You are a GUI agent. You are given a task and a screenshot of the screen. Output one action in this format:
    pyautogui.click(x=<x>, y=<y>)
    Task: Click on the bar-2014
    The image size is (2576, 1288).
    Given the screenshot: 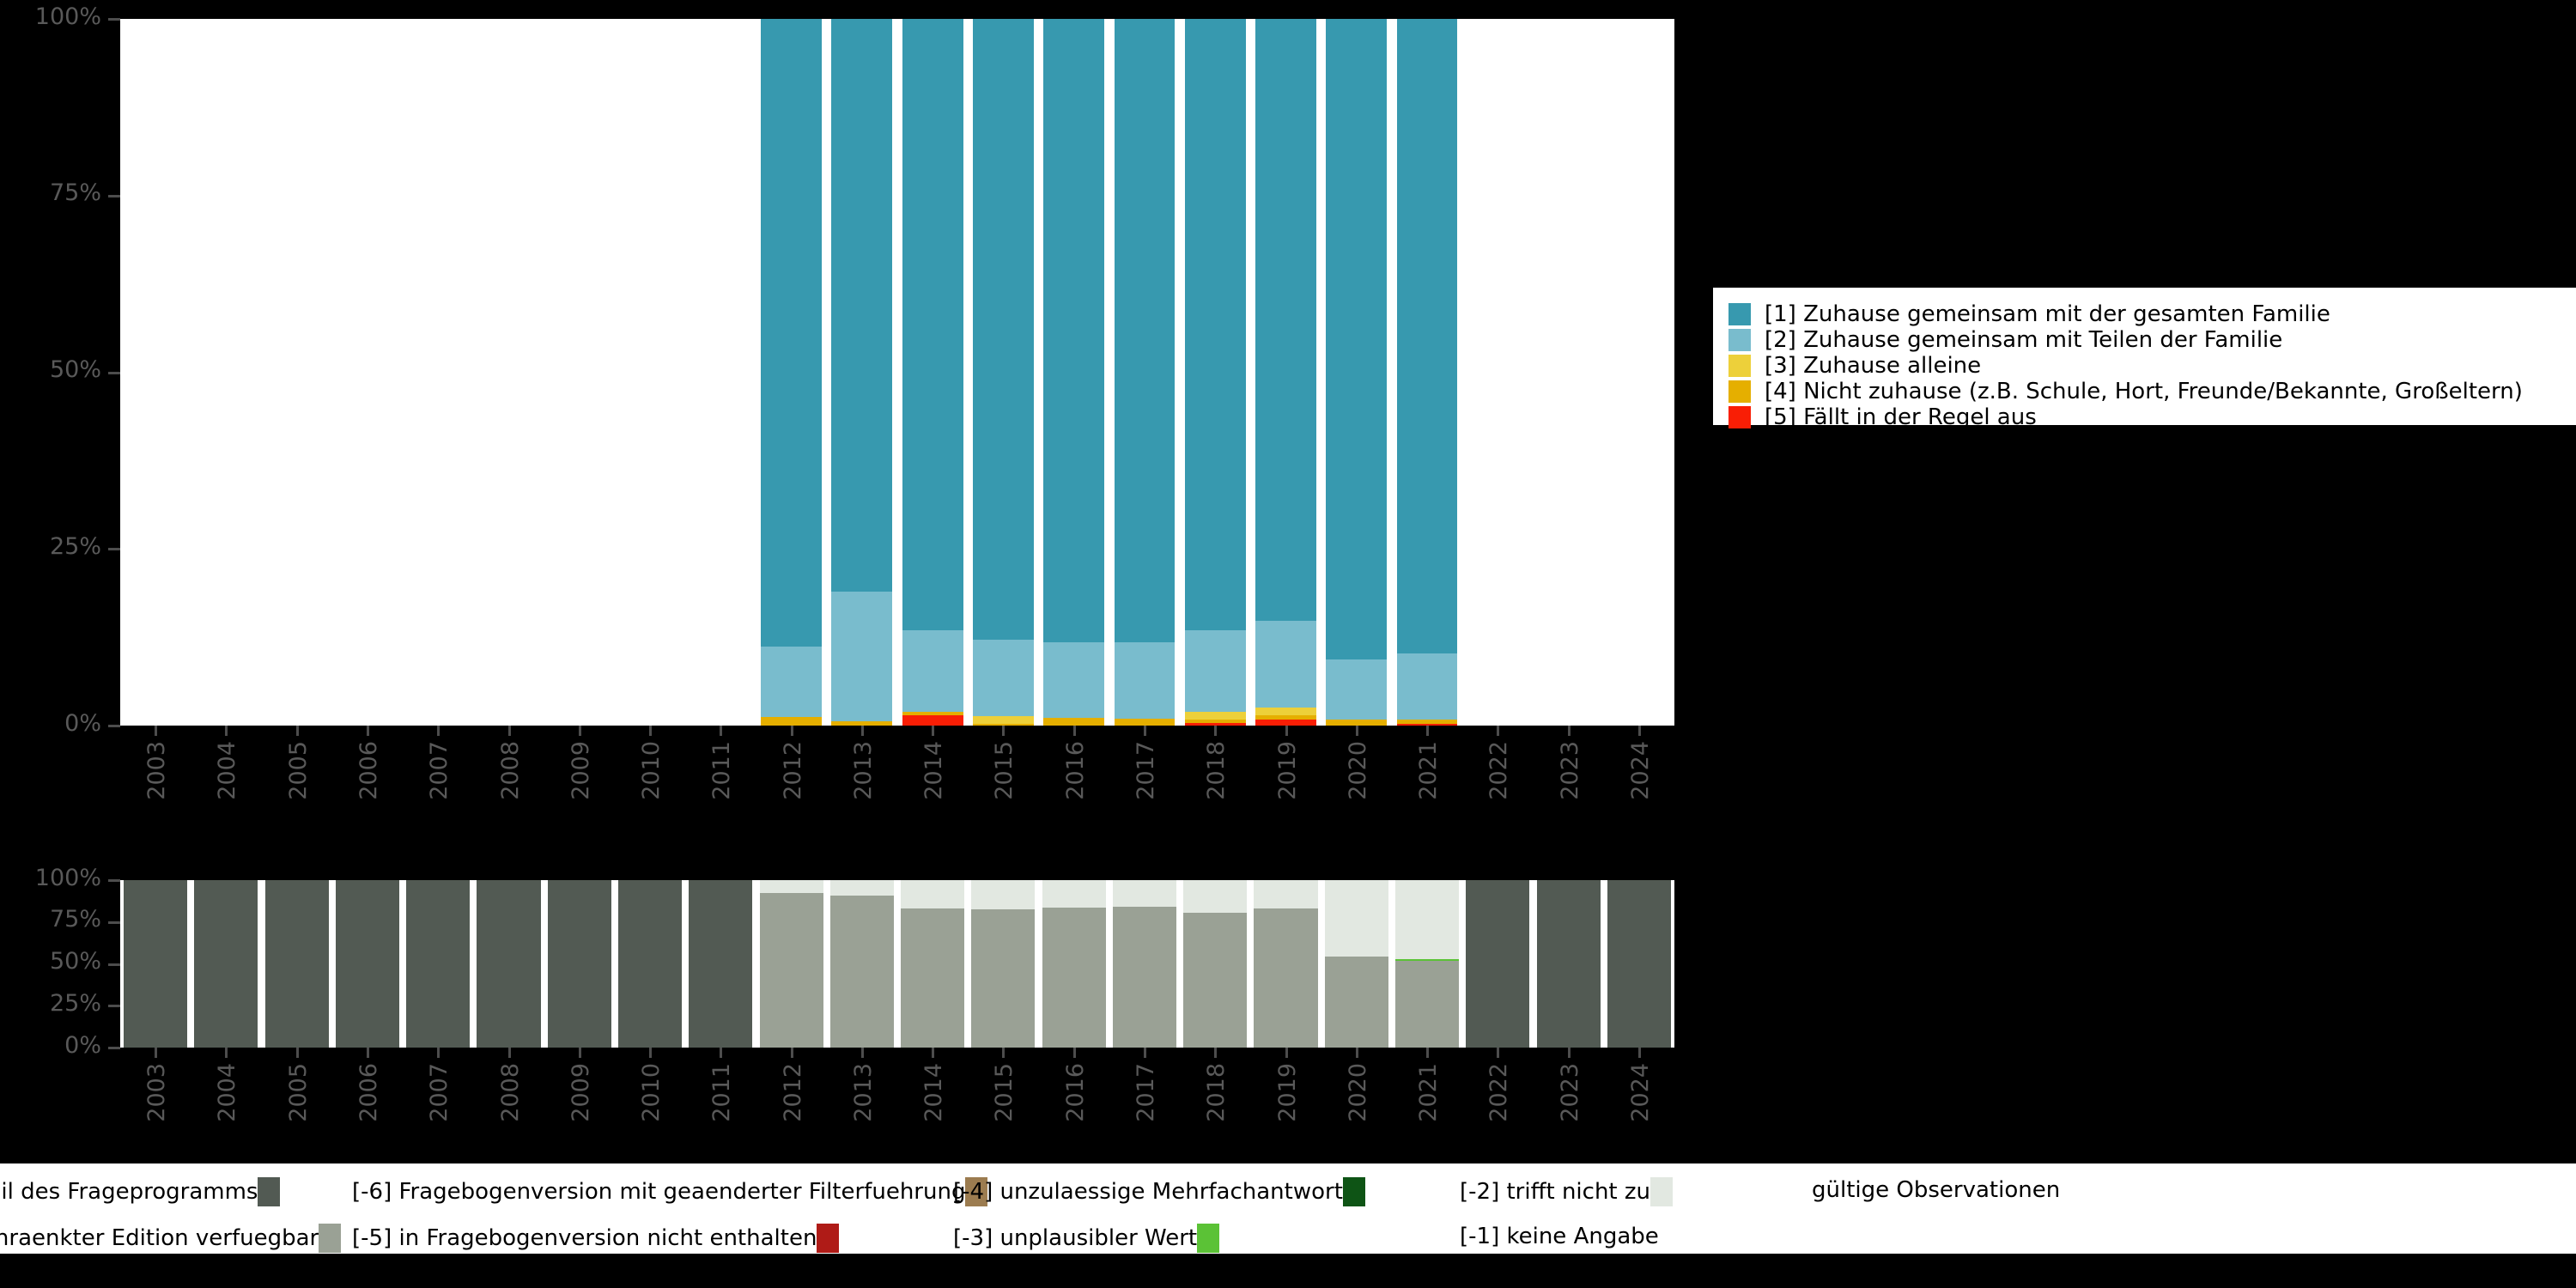 What is the action you would take?
    pyautogui.click(x=932, y=372)
    